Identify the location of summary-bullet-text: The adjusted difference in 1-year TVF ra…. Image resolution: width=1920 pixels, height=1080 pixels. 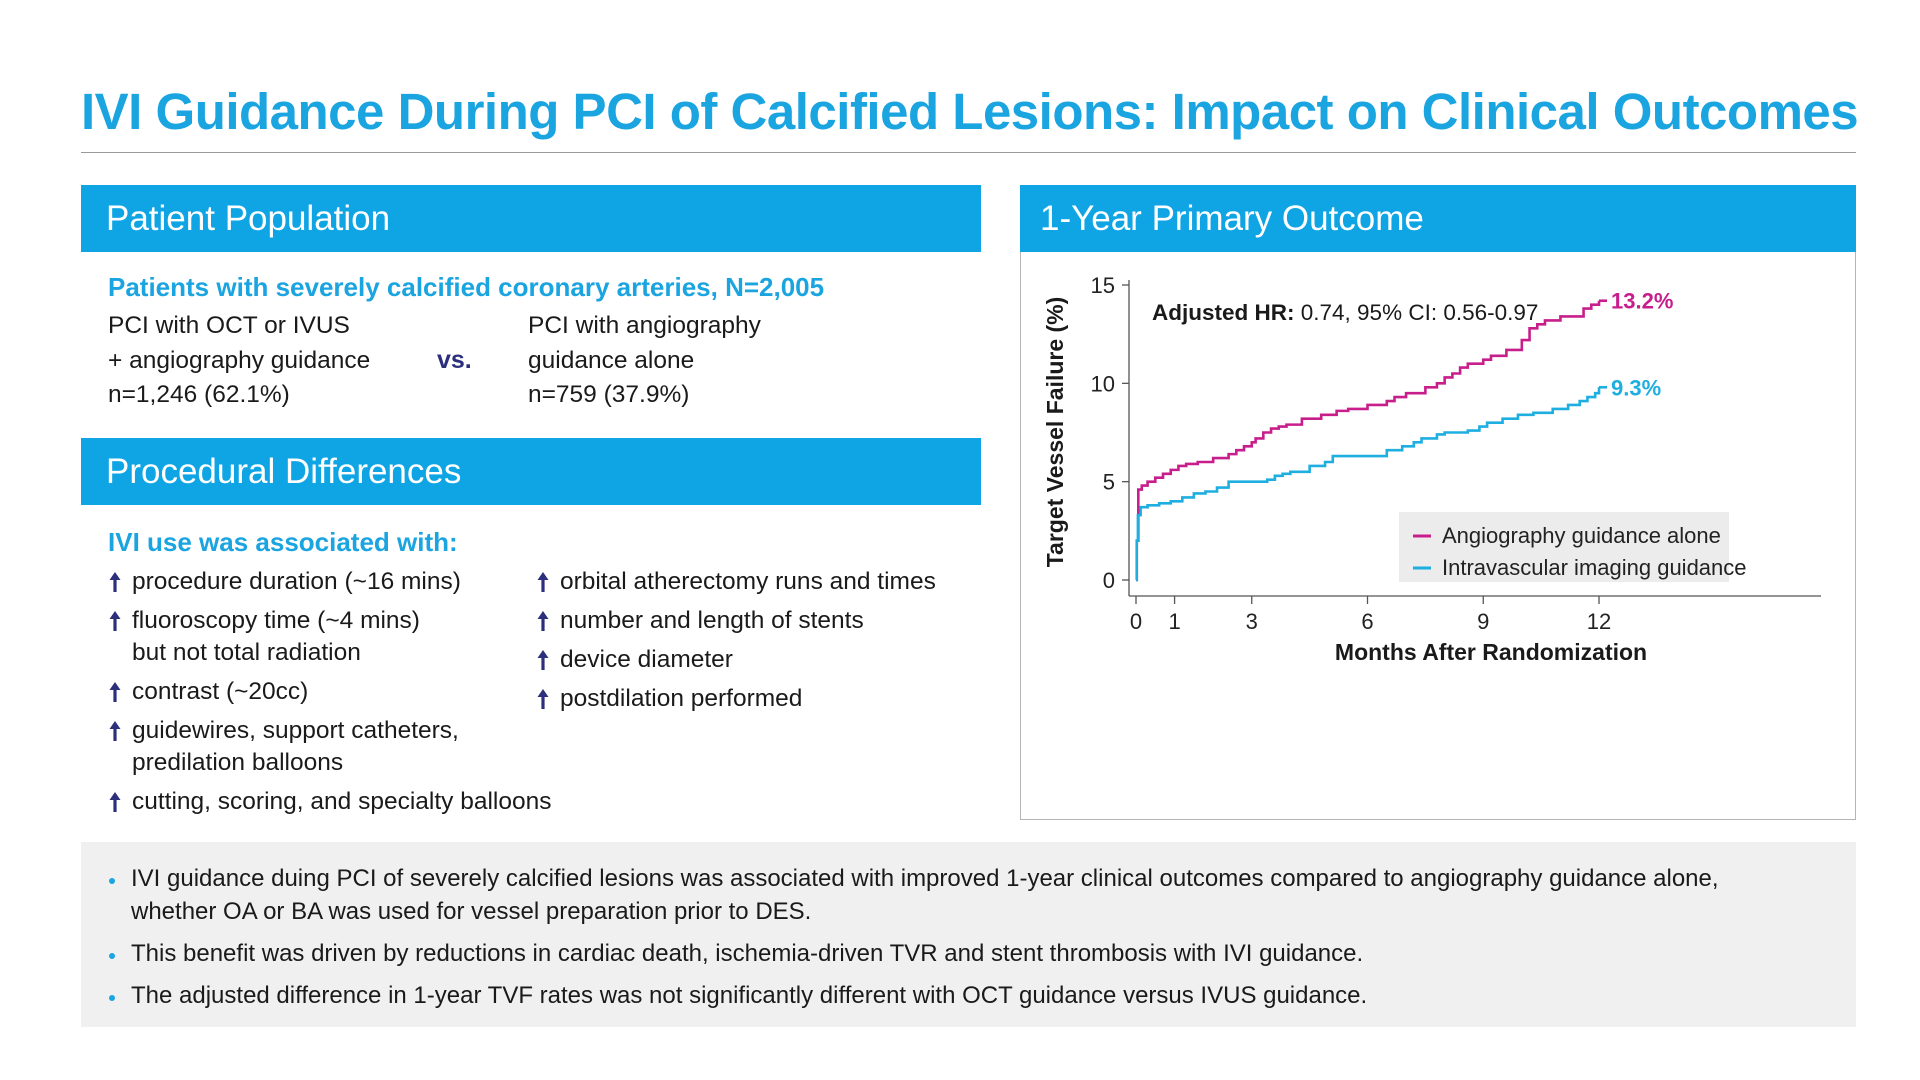
(749, 995).